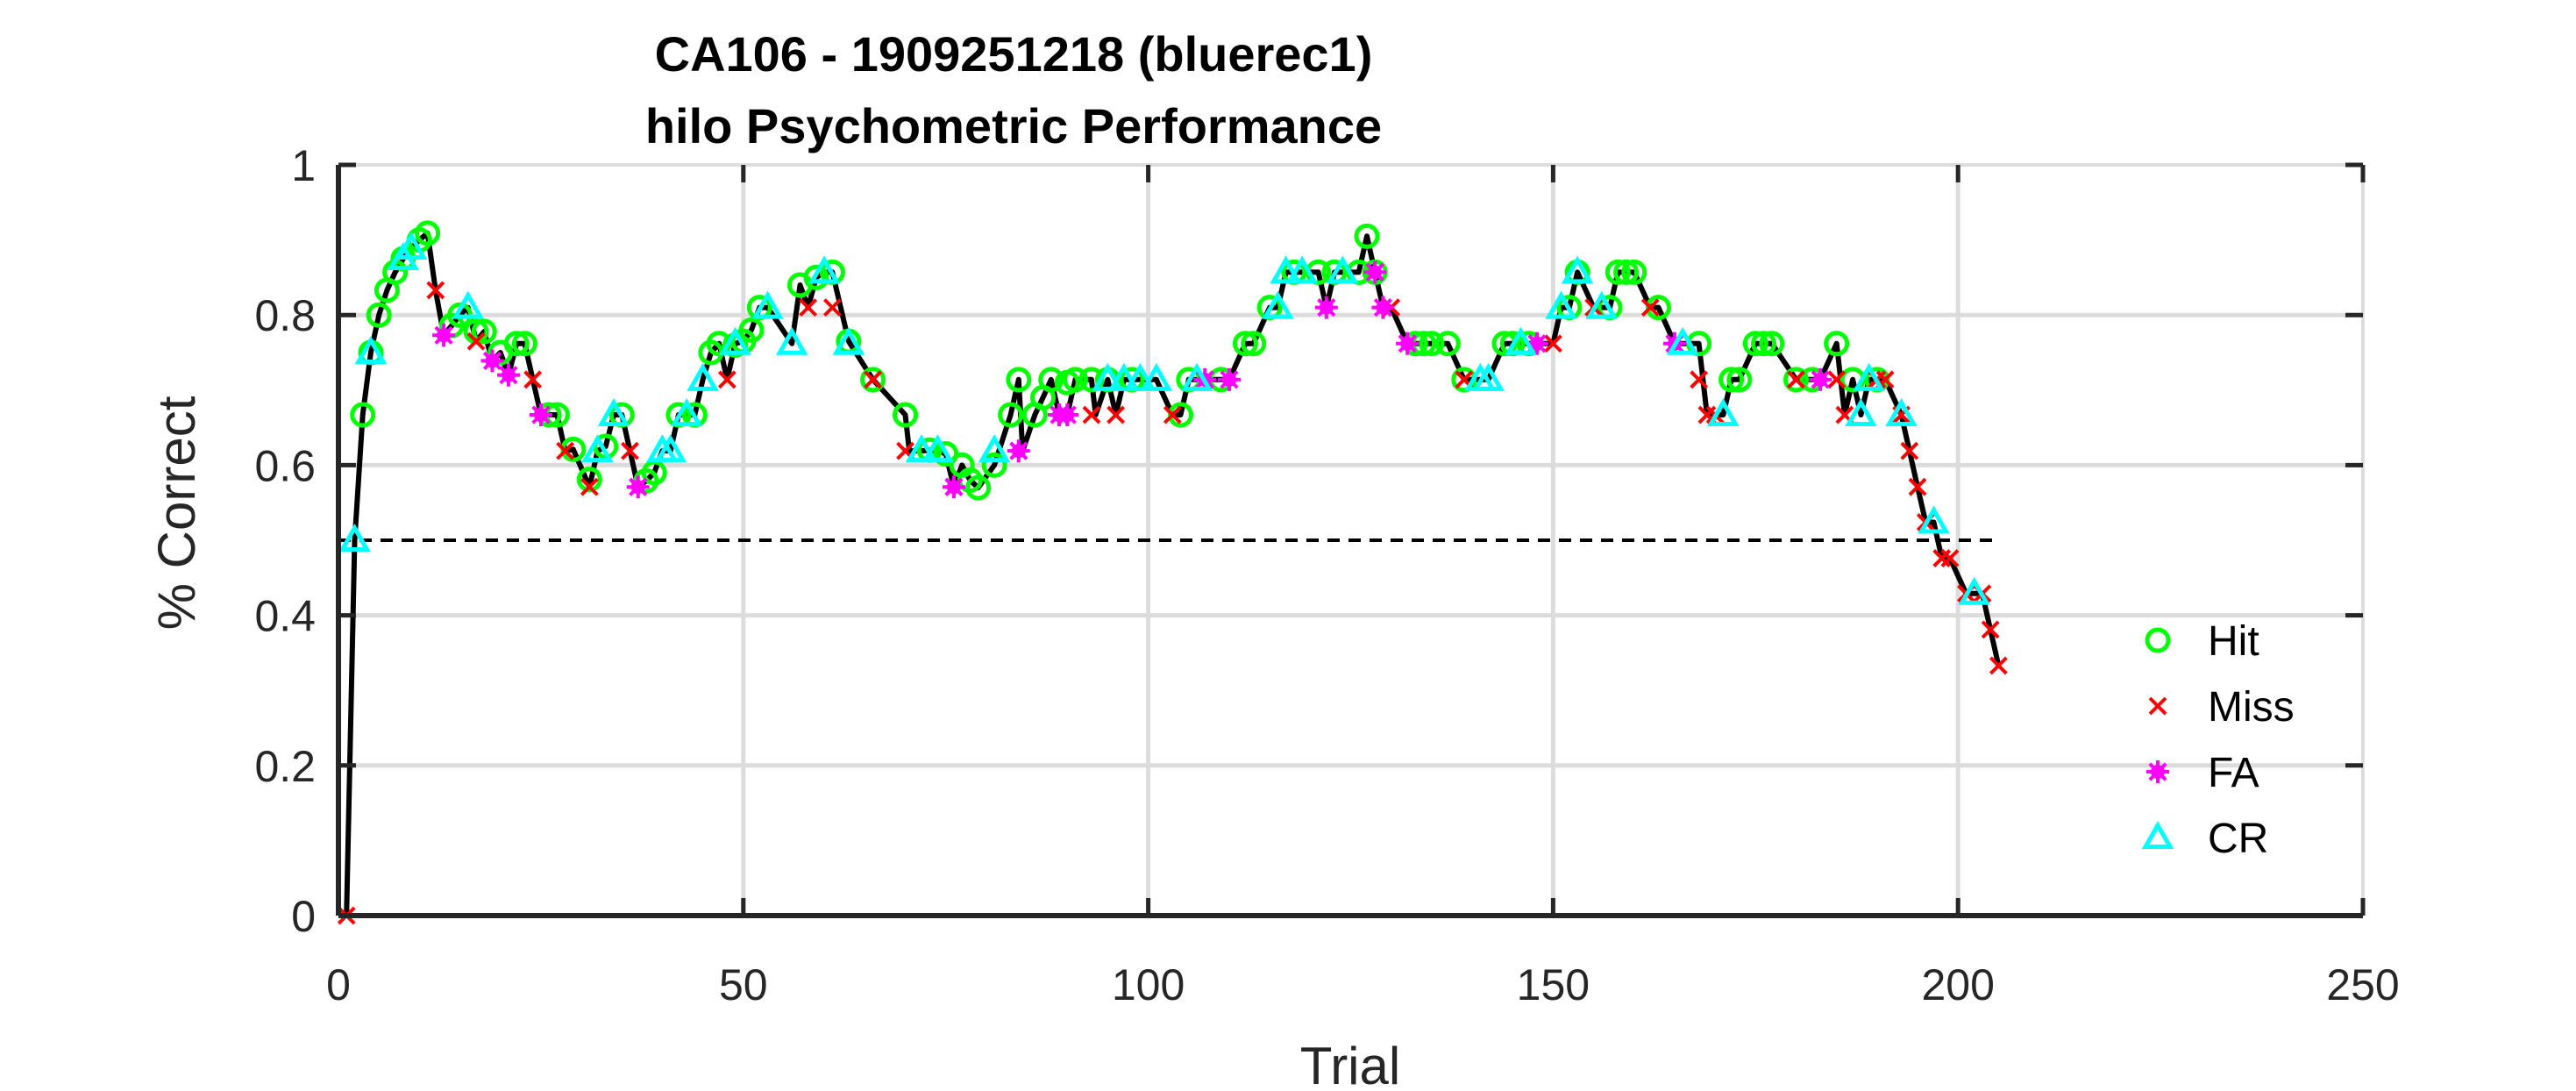 This screenshot has width=2576, height=1091. Describe the element at coordinates (285, 465) in the screenshot. I see `y-tick-label: 0.6` at that location.